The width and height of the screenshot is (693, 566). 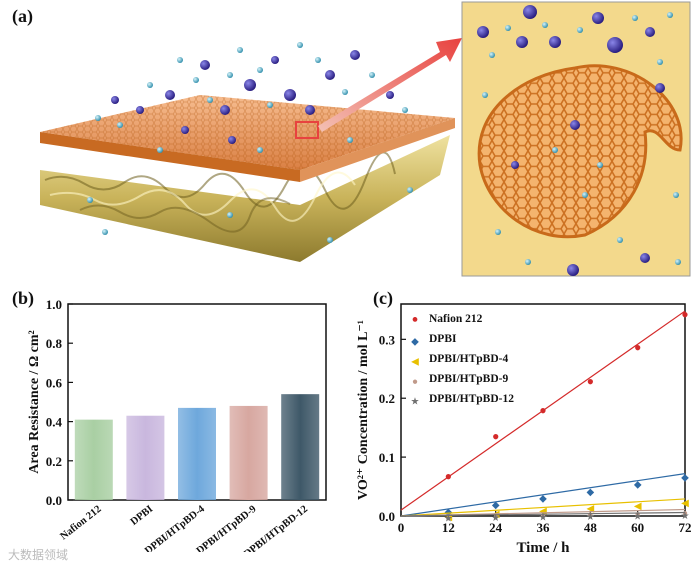 What do you see at coordinates (443, 339) in the screenshot?
I see `legend-label: DPBI` at bounding box center [443, 339].